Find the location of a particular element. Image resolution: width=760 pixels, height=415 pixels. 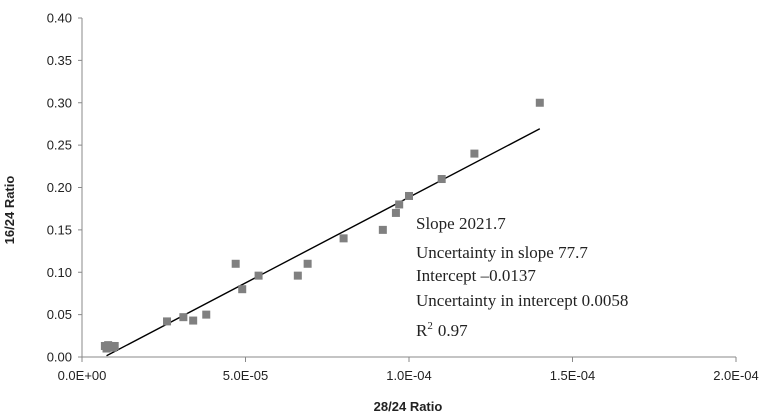

annotation-slope: Slope 2021.7 is located at coordinates (461, 223).